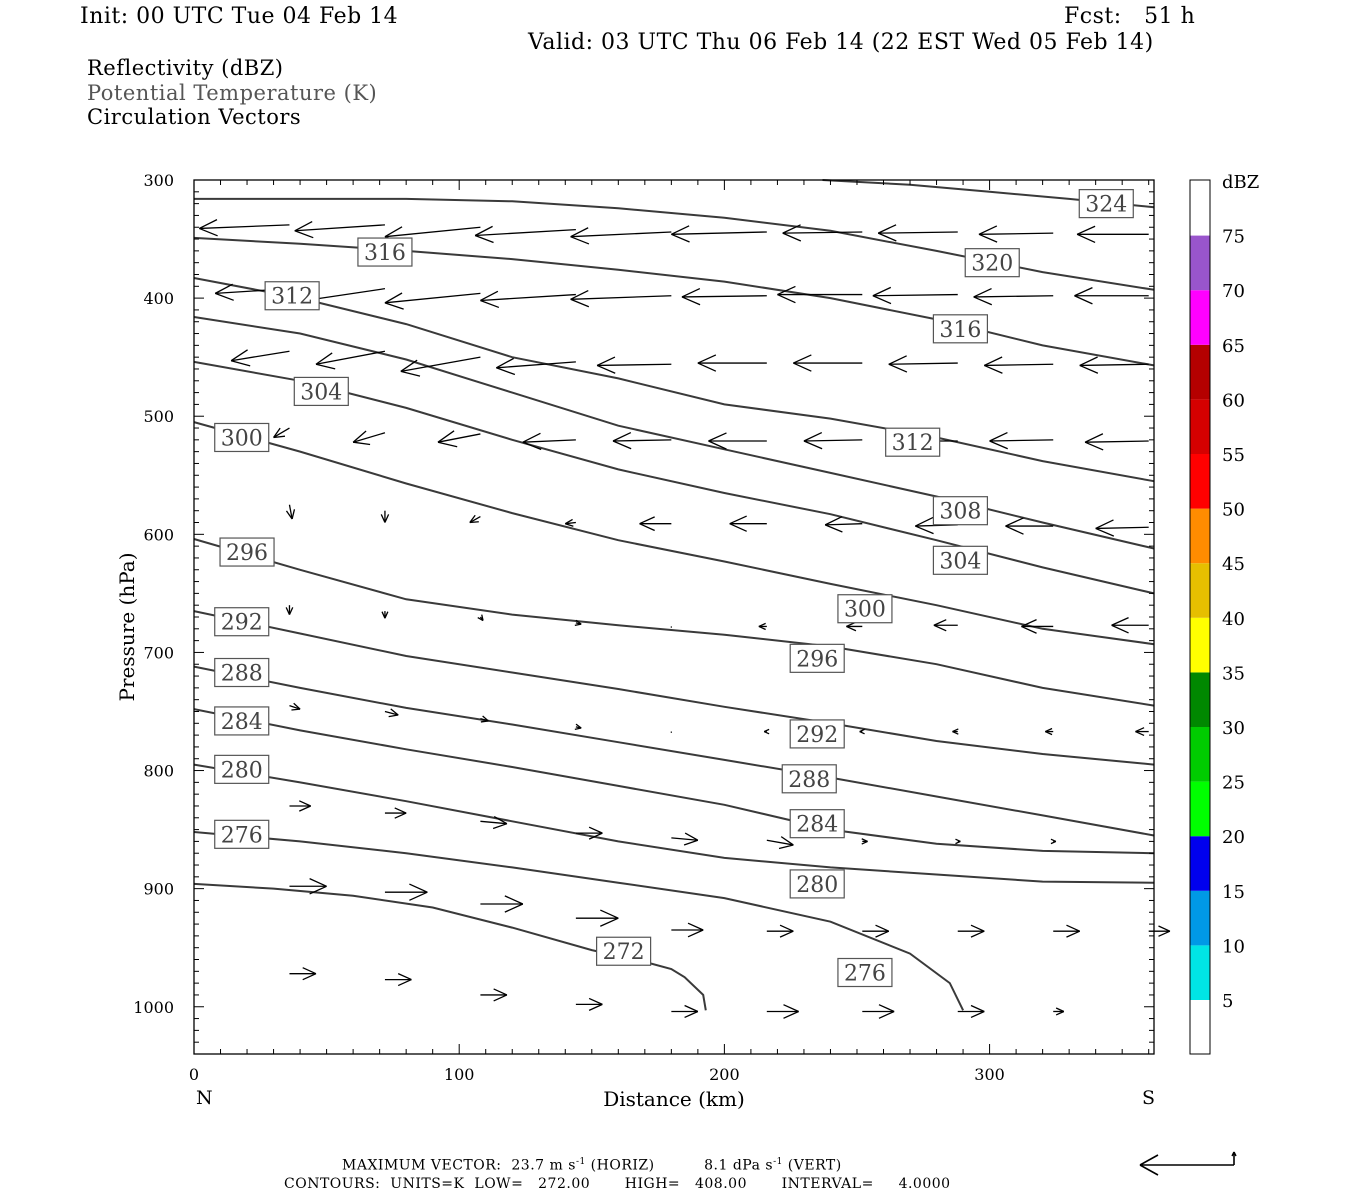 The image size is (1350, 1200). Describe the element at coordinates (127, 627) in the screenshot. I see `y-axis-title: Pressure (hPa)` at that location.